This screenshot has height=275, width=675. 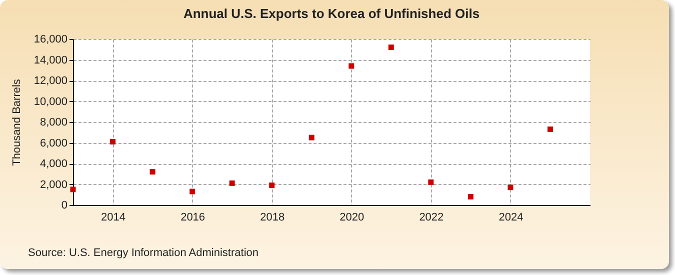 I want to click on source-note: Source: U.S. Energy Information Administration, so click(x=143, y=253).